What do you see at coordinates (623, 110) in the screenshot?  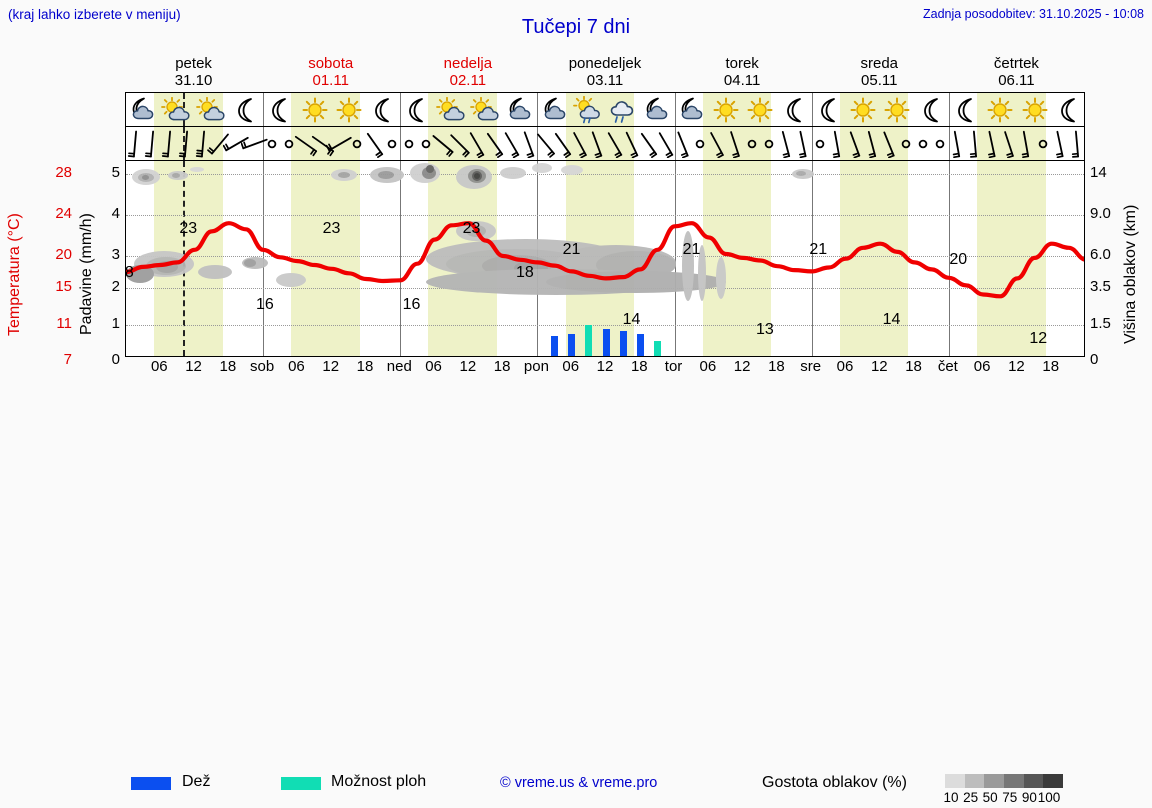 I see `weather-icon-cloud-rain` at bounding box center [623, 110].